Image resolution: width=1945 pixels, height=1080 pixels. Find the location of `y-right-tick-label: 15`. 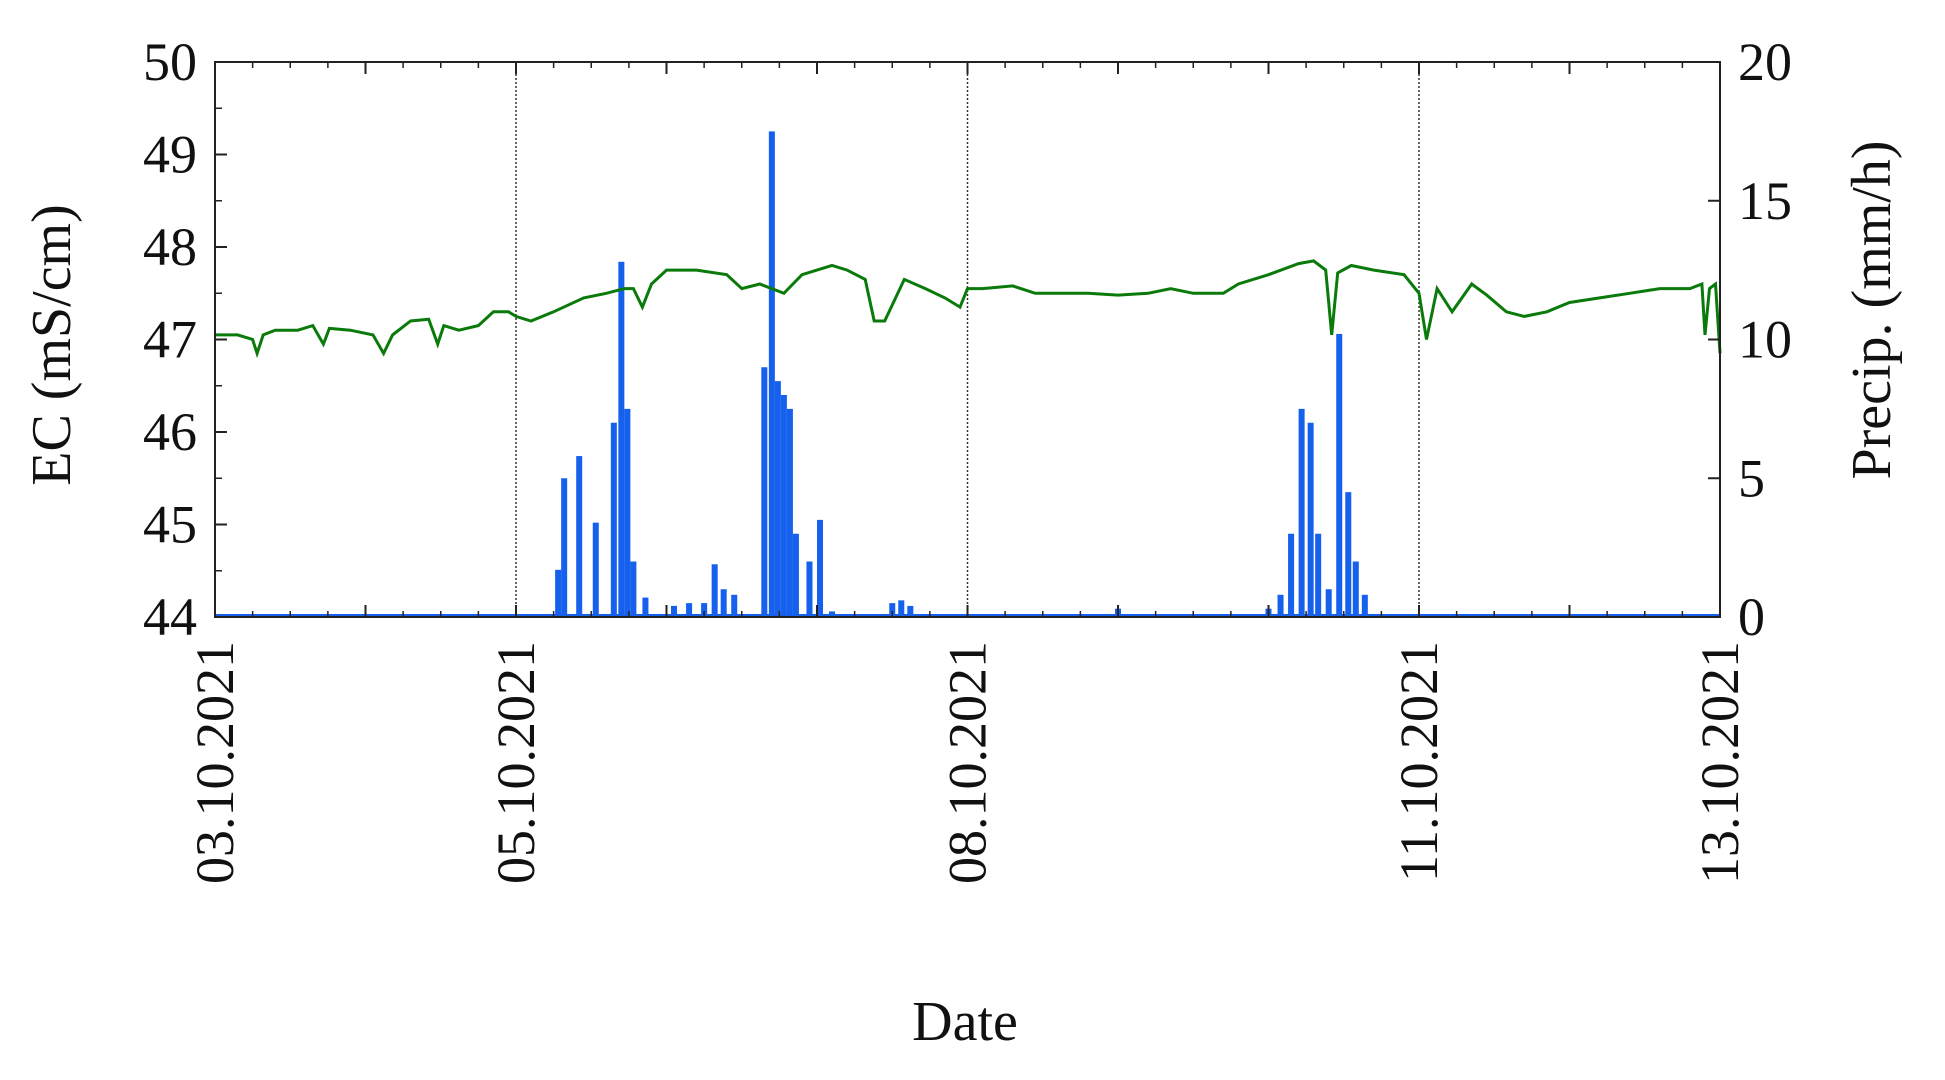

y-right-tick-label: 15 is located at coordinates (1765, 201).